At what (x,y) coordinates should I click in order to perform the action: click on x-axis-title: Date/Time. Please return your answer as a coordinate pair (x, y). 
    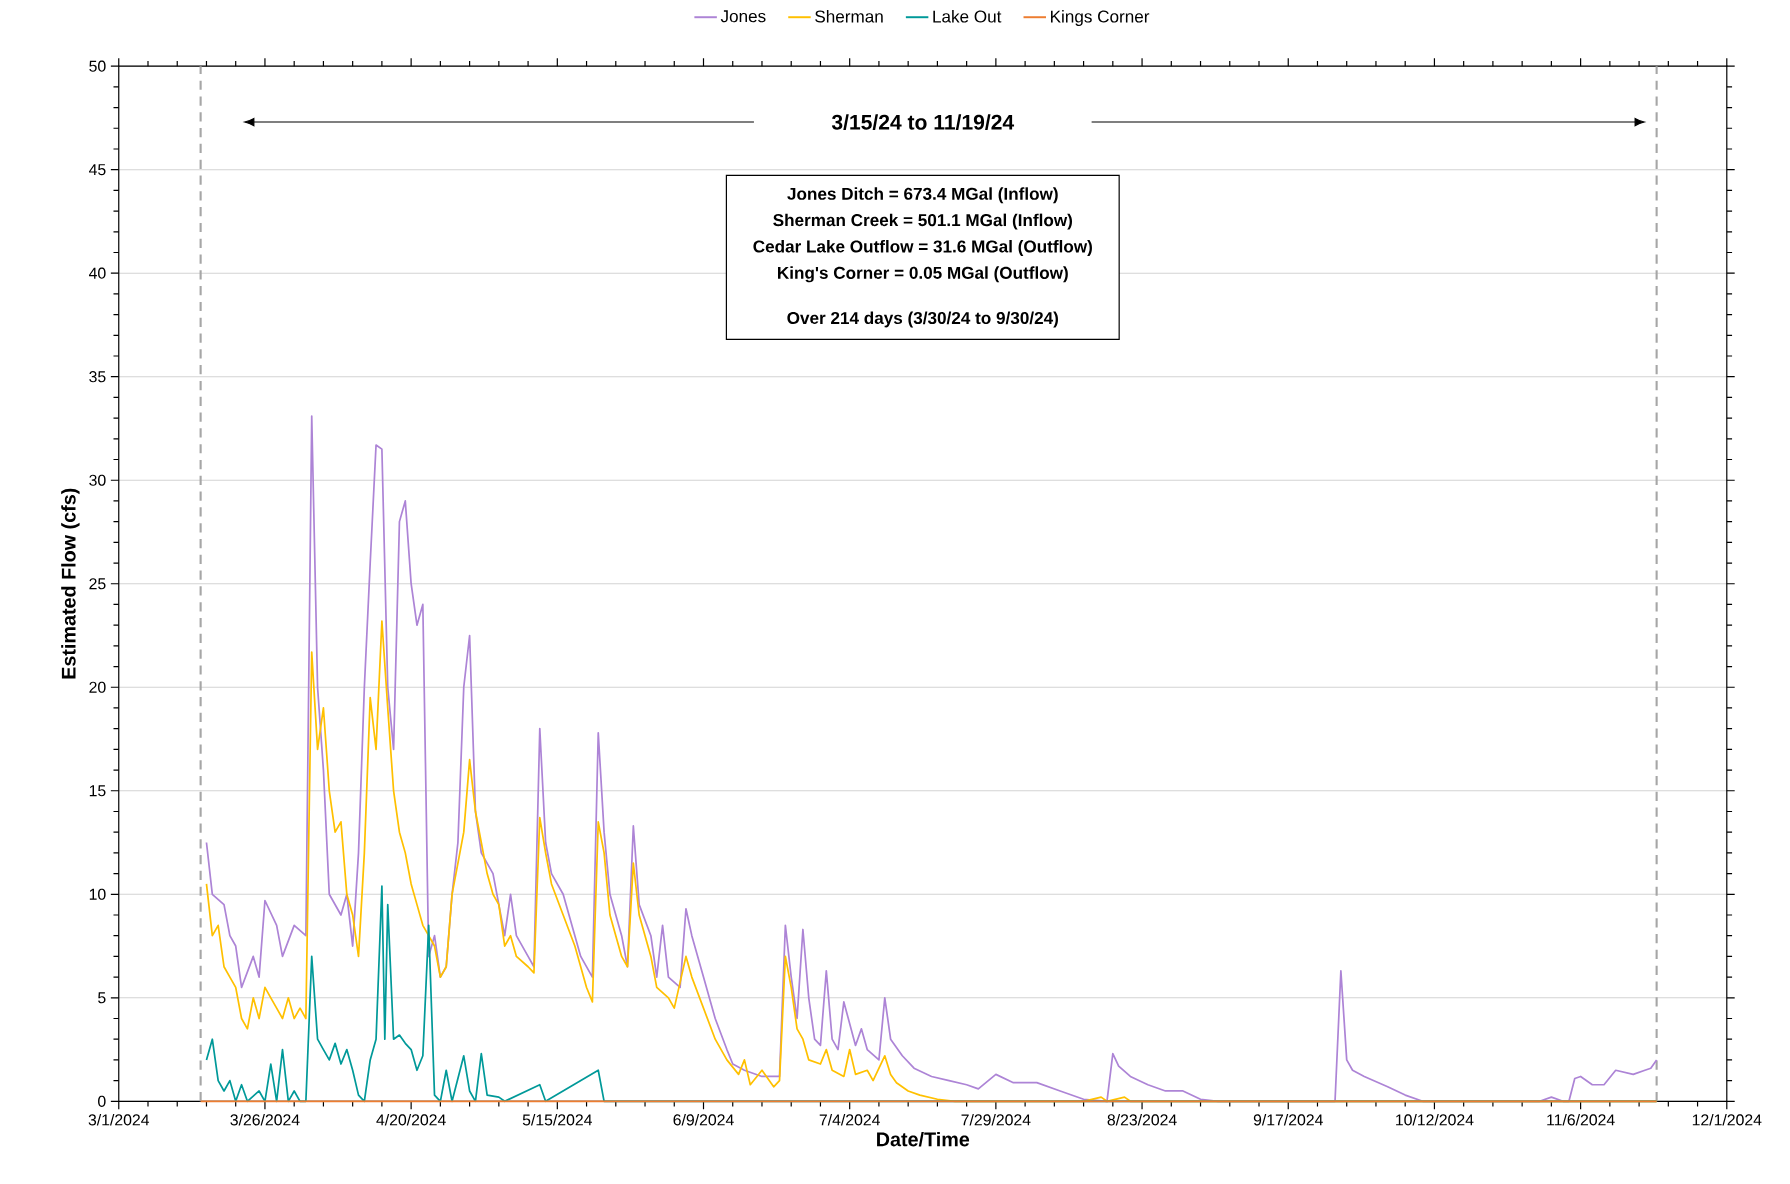
    Looking at the image, I should click on (923, 1139).